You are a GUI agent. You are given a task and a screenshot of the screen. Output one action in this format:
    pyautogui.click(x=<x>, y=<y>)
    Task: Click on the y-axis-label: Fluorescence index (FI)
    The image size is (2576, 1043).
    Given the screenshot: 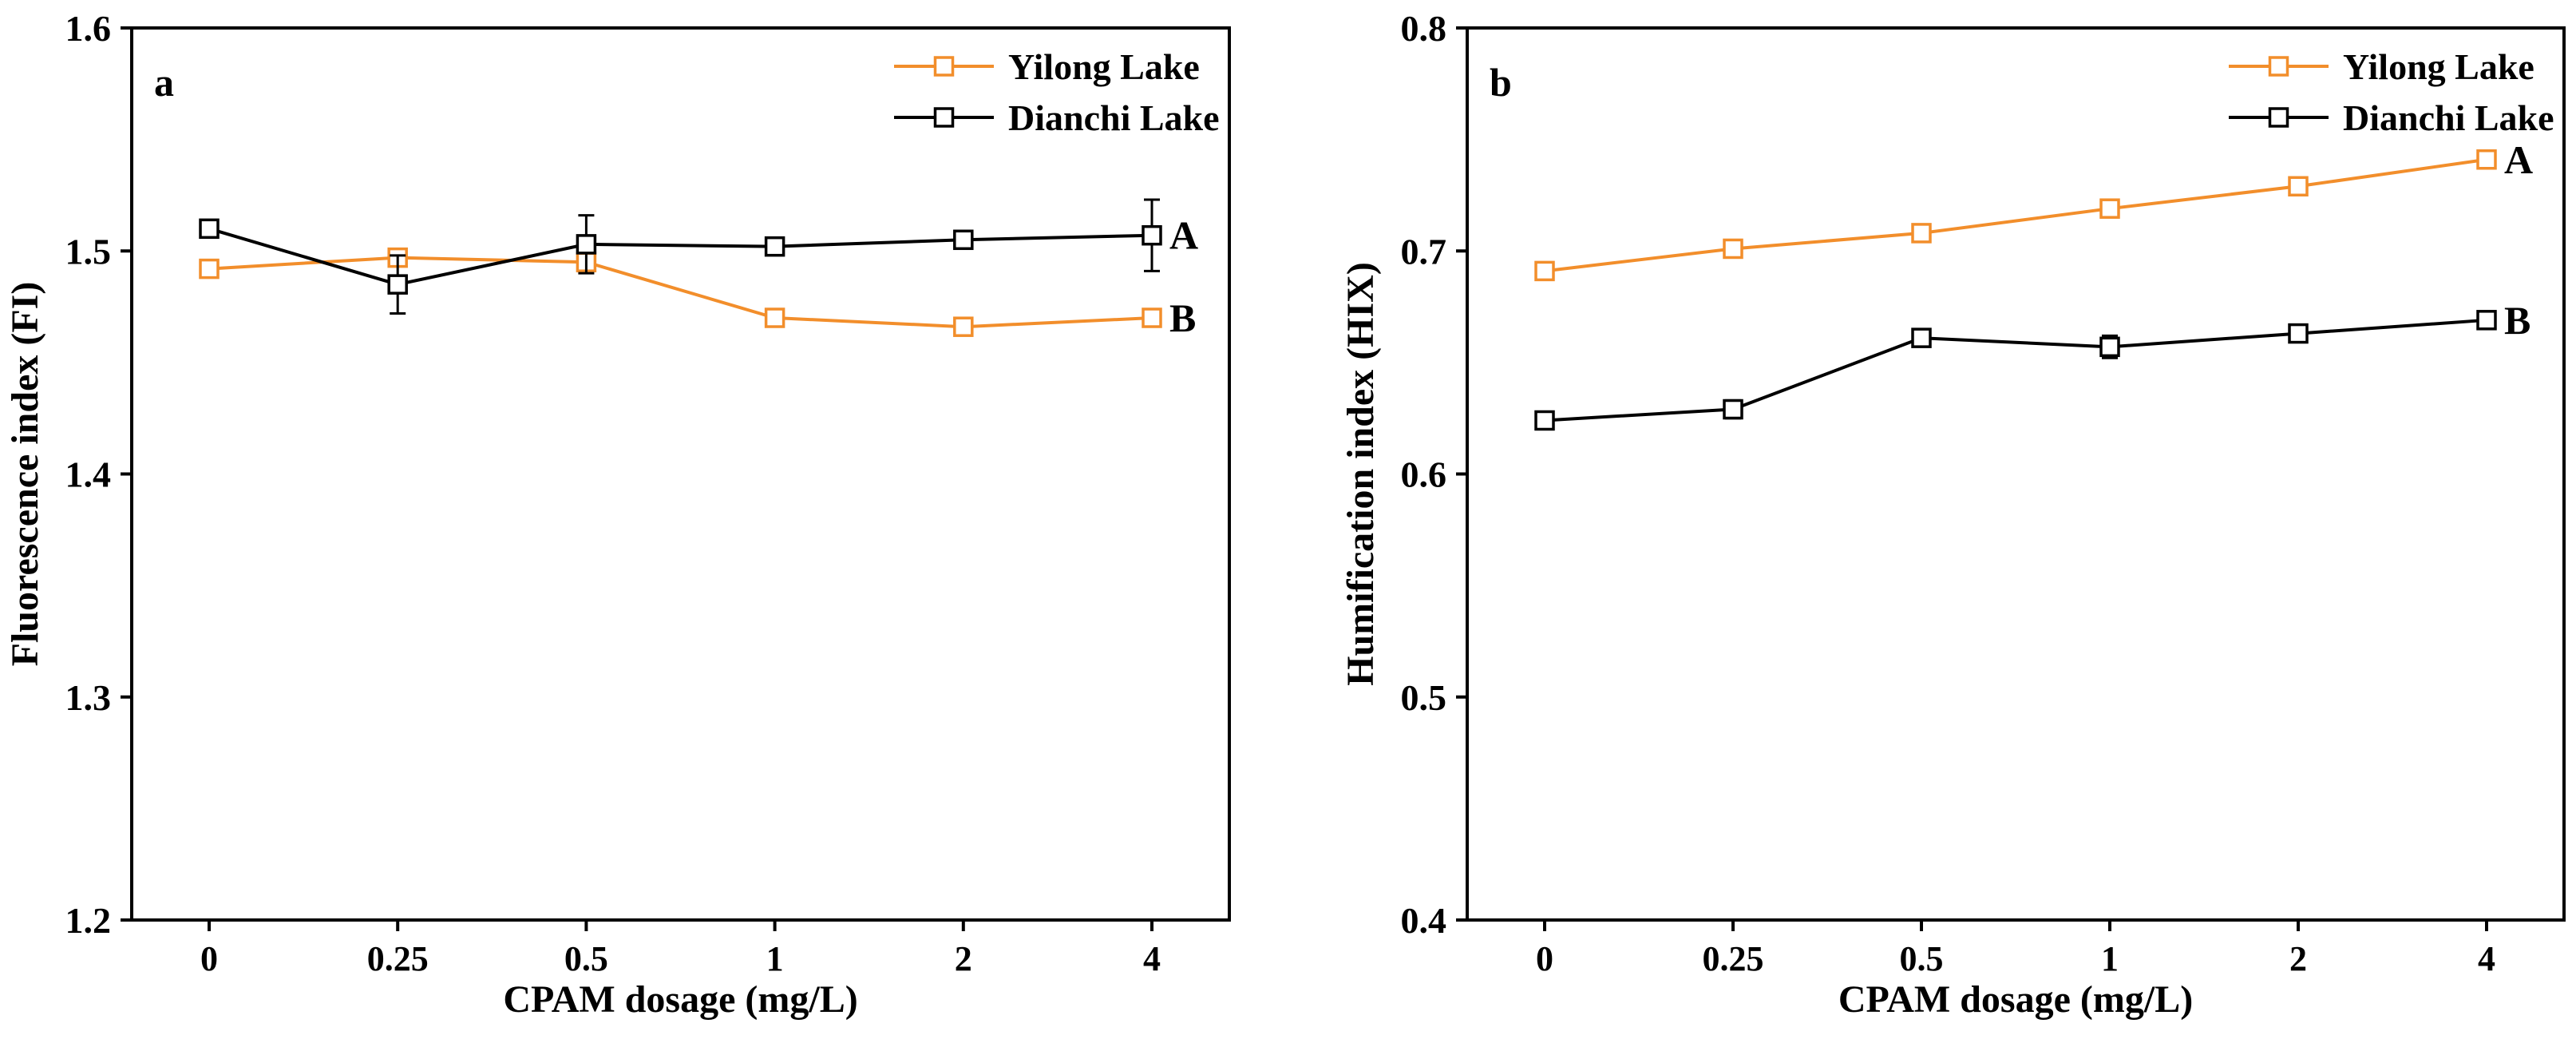 What is the action you would take?
    pyautogui.click(x=25, y=475)
    